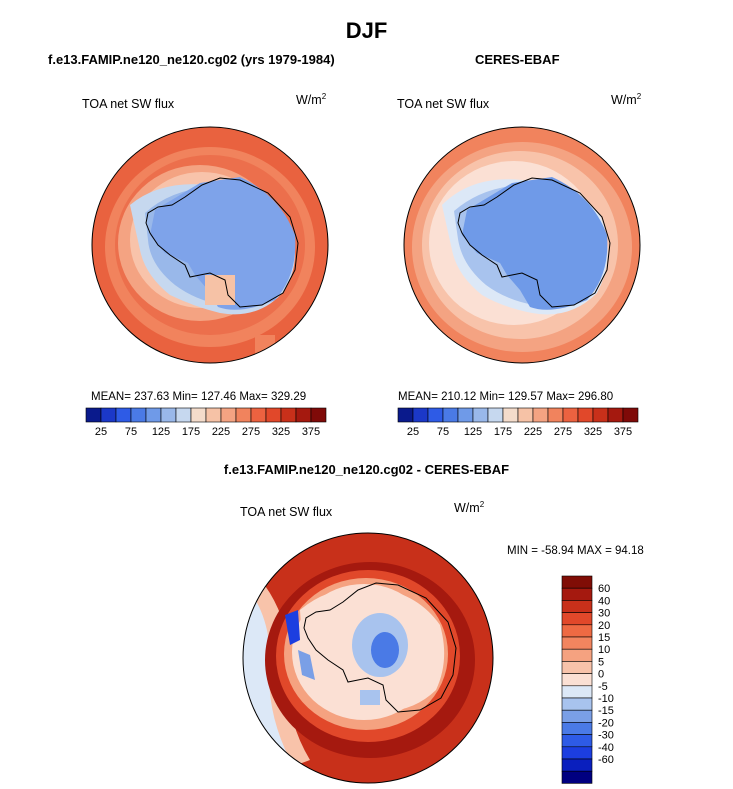 Image resolution: width=733 pixels, height=789 pixels. Describe the element at coordinates (606, 711) in the screenshot. I see `panel-3-colorbar-tick-label: -15` at that location.